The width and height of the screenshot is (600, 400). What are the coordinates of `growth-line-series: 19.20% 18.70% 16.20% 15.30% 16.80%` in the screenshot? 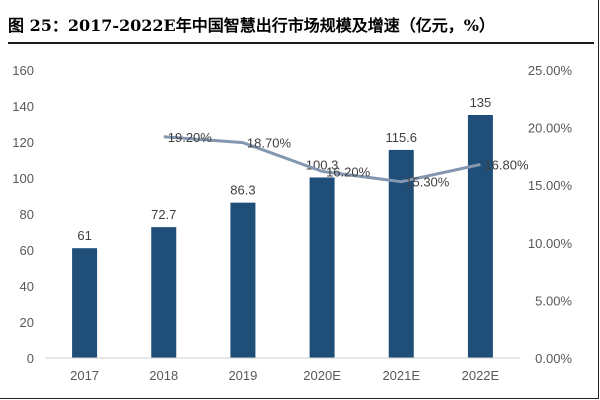 It's located at (346, 160).